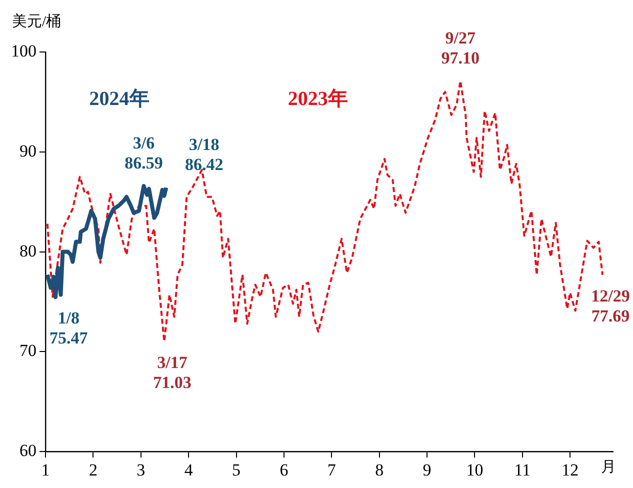 Image resolution: width=633 pixels, height=488 pixels. What do you see at coordinates (141, 470) in the screenshot?
I see `x-tick-label: 3` at bounding box center [141, 470].